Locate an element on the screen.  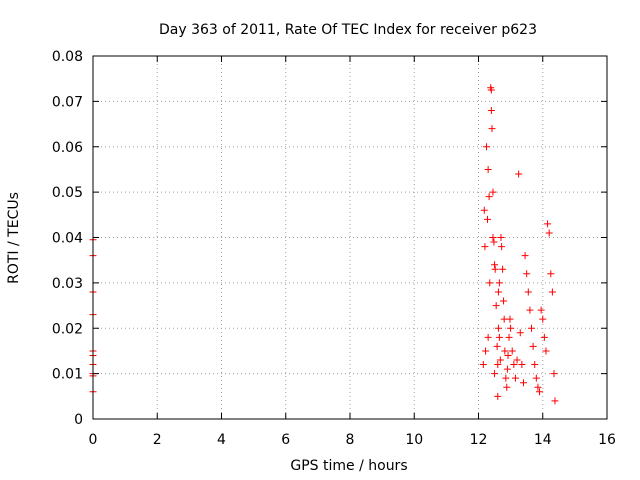
y-axis-label: ROTI / TECUs is located at coordinates (14, 238).